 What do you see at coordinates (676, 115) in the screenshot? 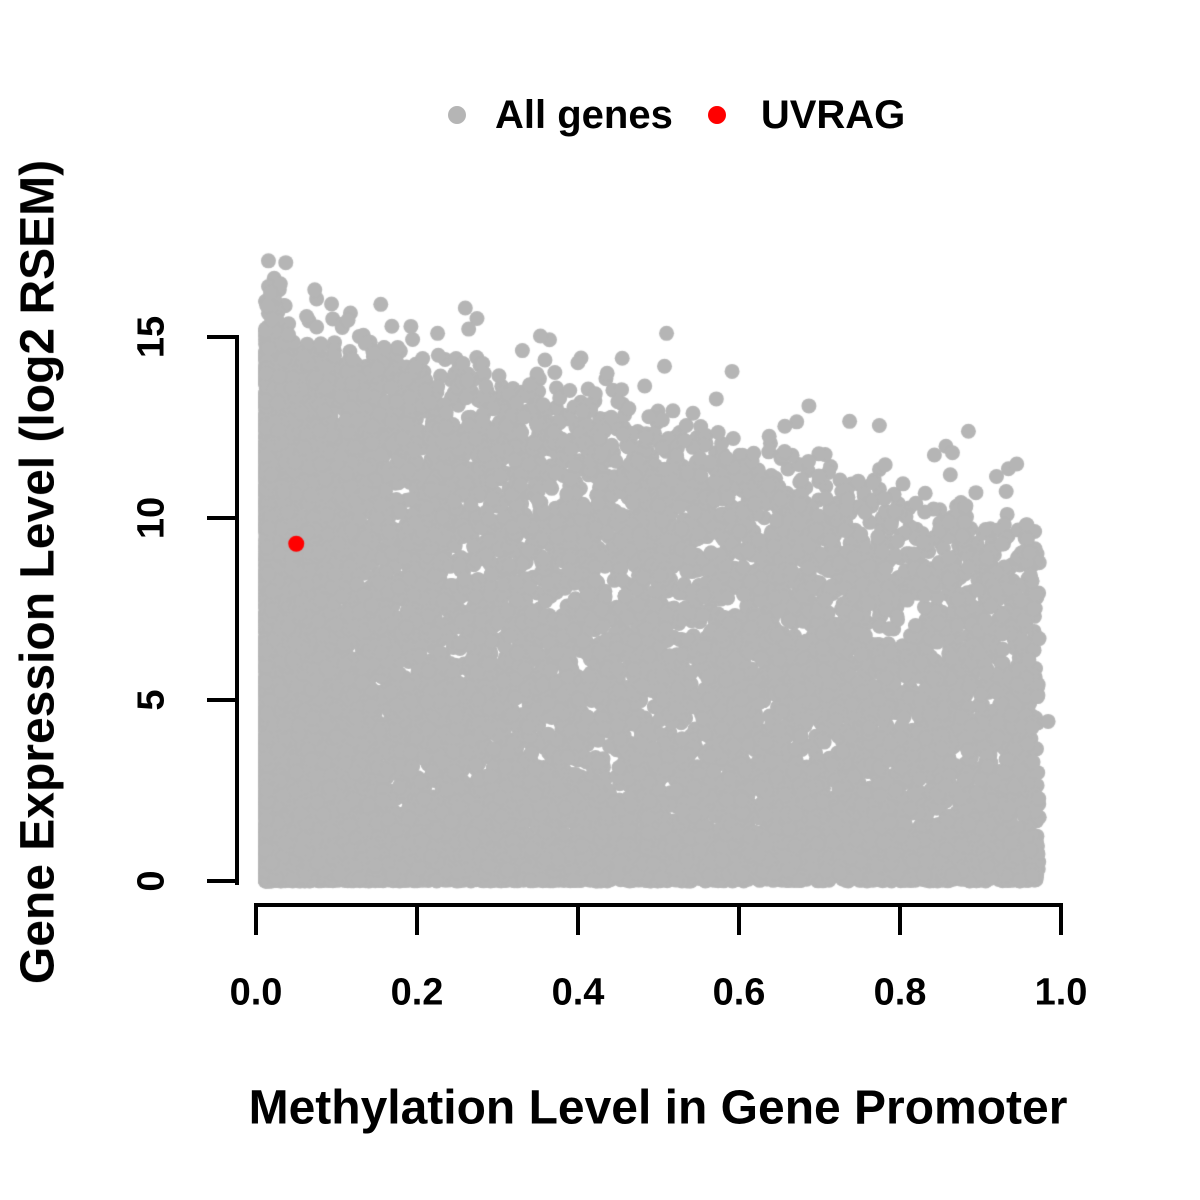
I see `legend: All genes UVRAG` at bounding box center [676, 115].